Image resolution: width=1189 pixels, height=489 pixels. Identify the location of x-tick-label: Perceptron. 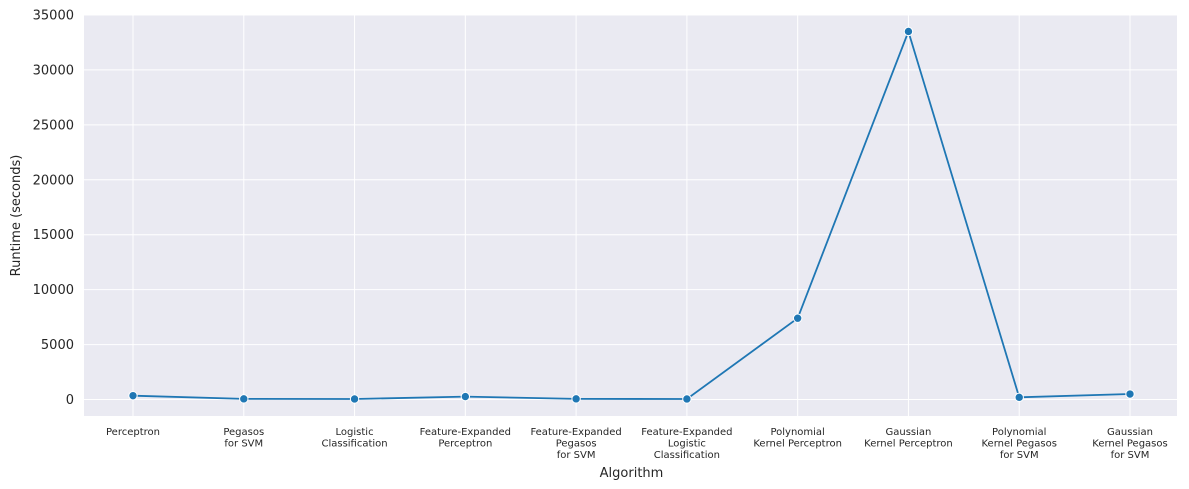
(133, 432).